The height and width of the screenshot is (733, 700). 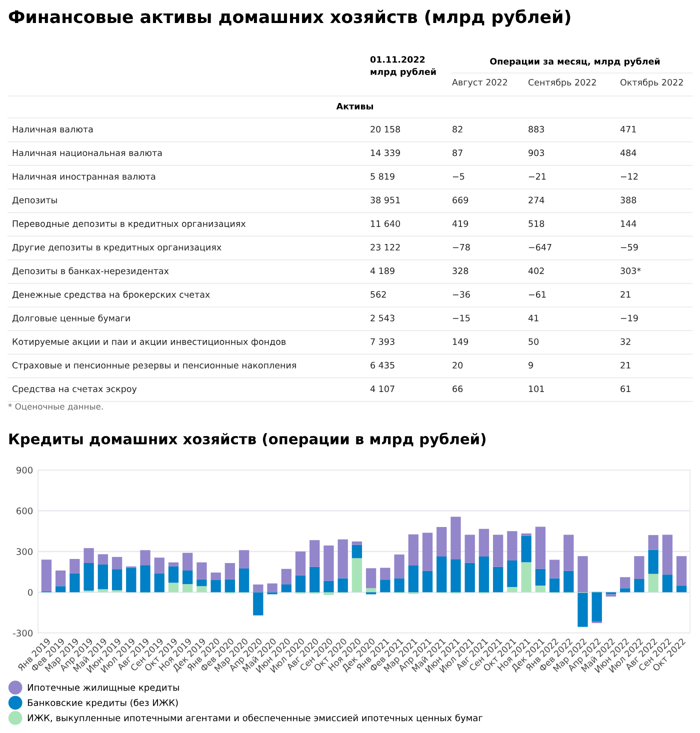 What do you see at coordinates (149, 342) in the screenshot?
I see `category-label: Котируемые акции и паи и акции инвестиционных фондов` at bounding box center [149, 342].